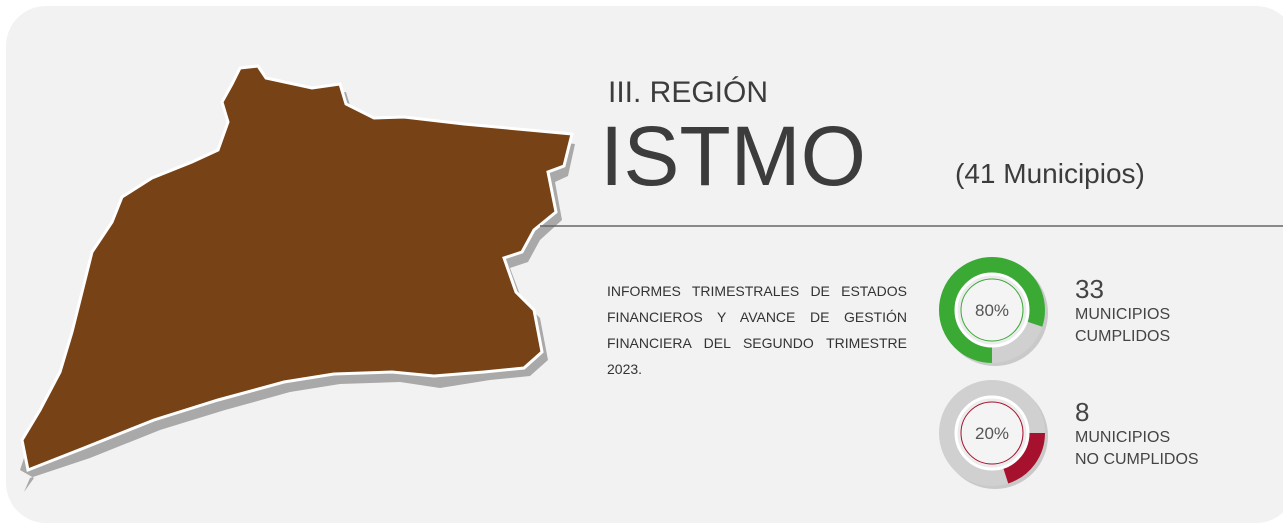 The height and width of the screenshot is (529, 1283). What do you see at coordinates (688, 92) in the screenshot?
I see `region-label: III. REGIÓN` at bounding box center [688, 92].